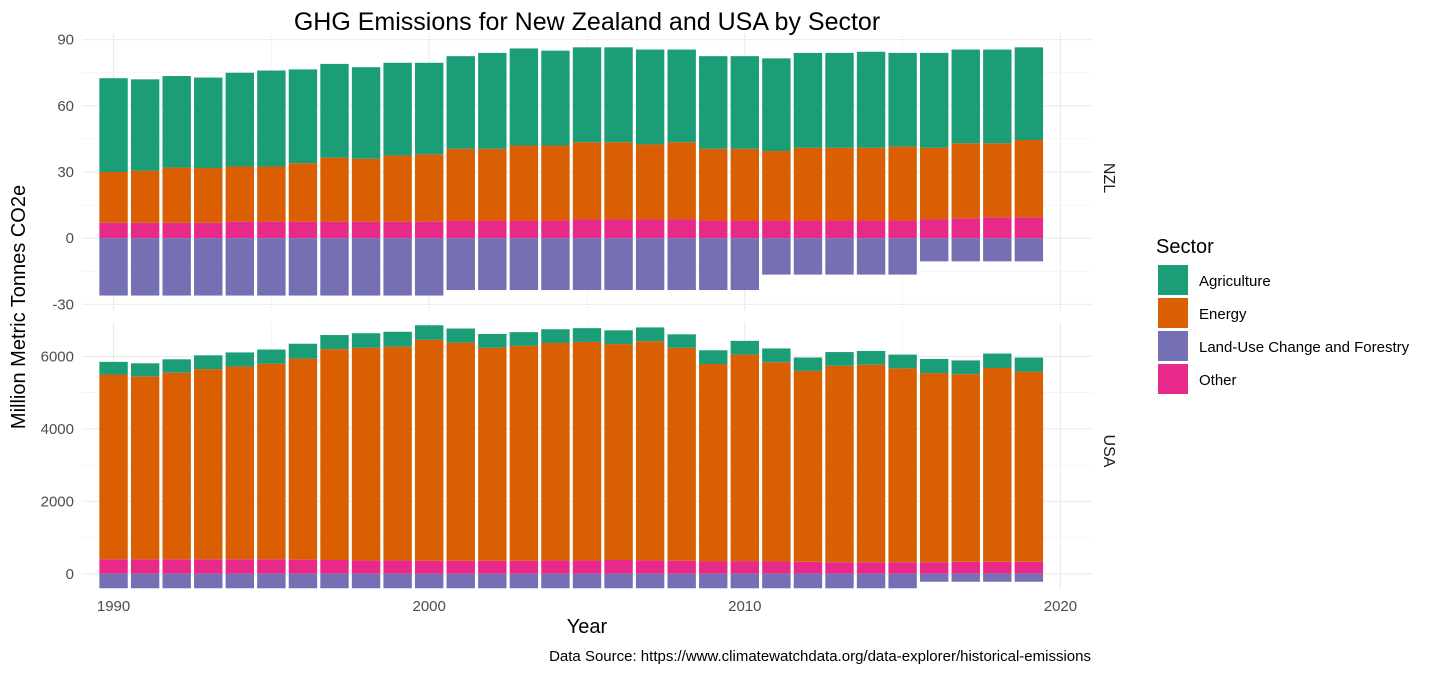 Image resolution: width=1456 pixels, height=674 pixels. What do you see at coordinates (839, 581) in the screenshot?
I see `bar-land-use-change-and-forestry-2013` at bounding box center [839, 581].